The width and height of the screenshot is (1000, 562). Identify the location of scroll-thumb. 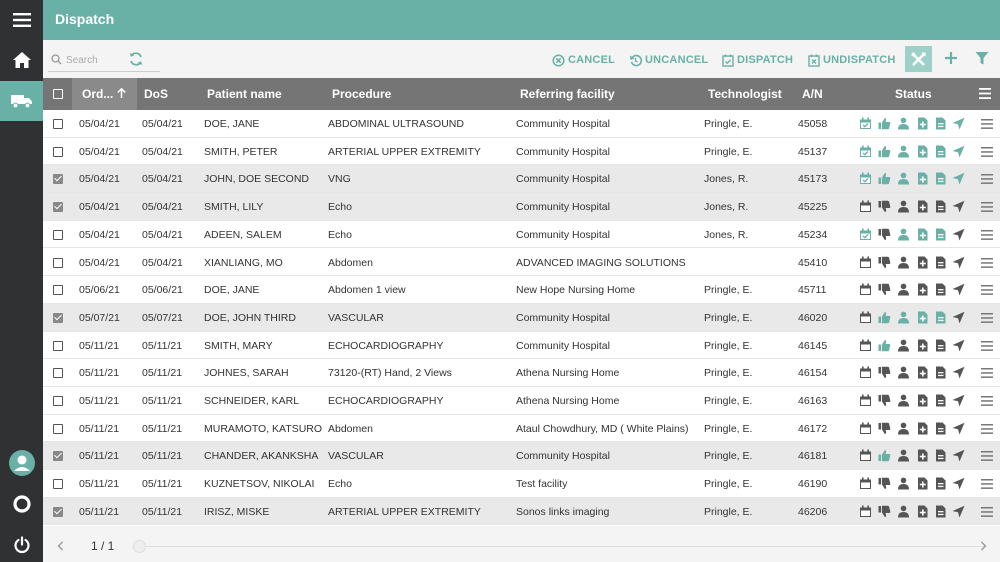
(139, 546).